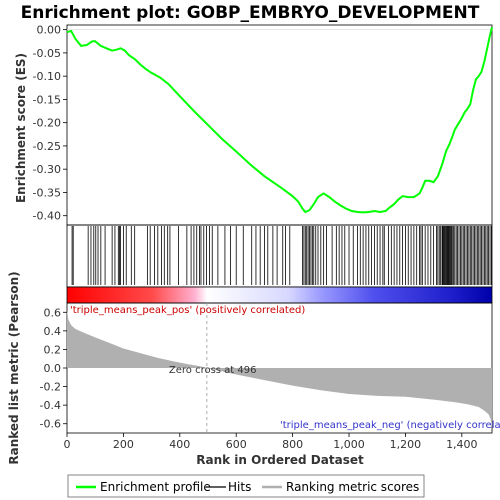 The image size is (500, 500). I want to click on ranking-y-tick-label: 0.0, so click(53, 368).